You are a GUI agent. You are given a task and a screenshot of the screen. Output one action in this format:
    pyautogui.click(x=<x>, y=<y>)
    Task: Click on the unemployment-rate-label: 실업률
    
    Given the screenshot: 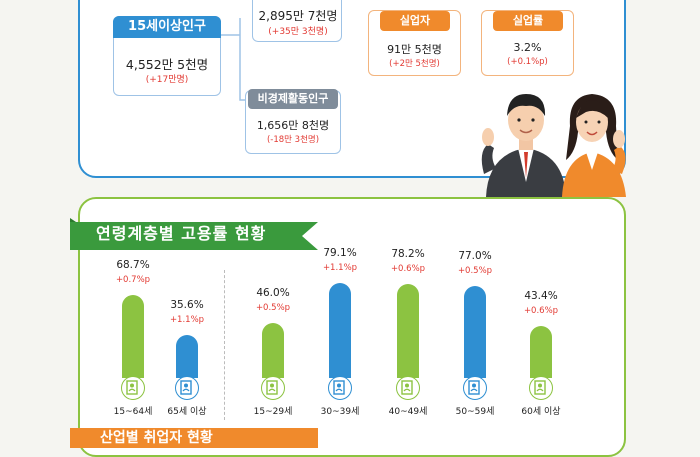 What is the action you would take?
    pyautogui.click(x=528, y=21)
    